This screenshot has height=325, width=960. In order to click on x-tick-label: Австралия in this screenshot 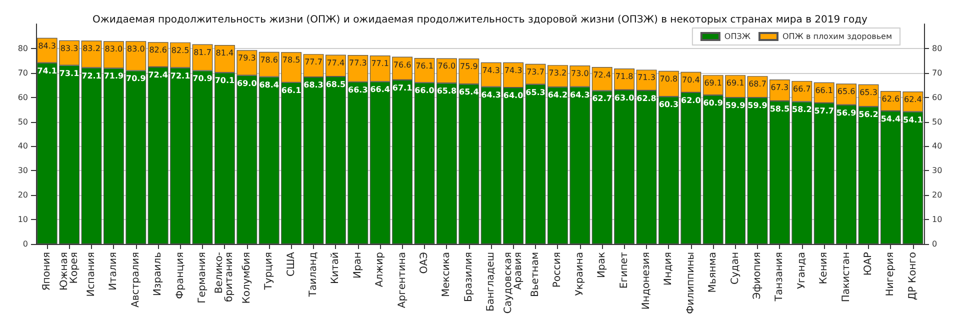, I will do `click(136, 280)`.